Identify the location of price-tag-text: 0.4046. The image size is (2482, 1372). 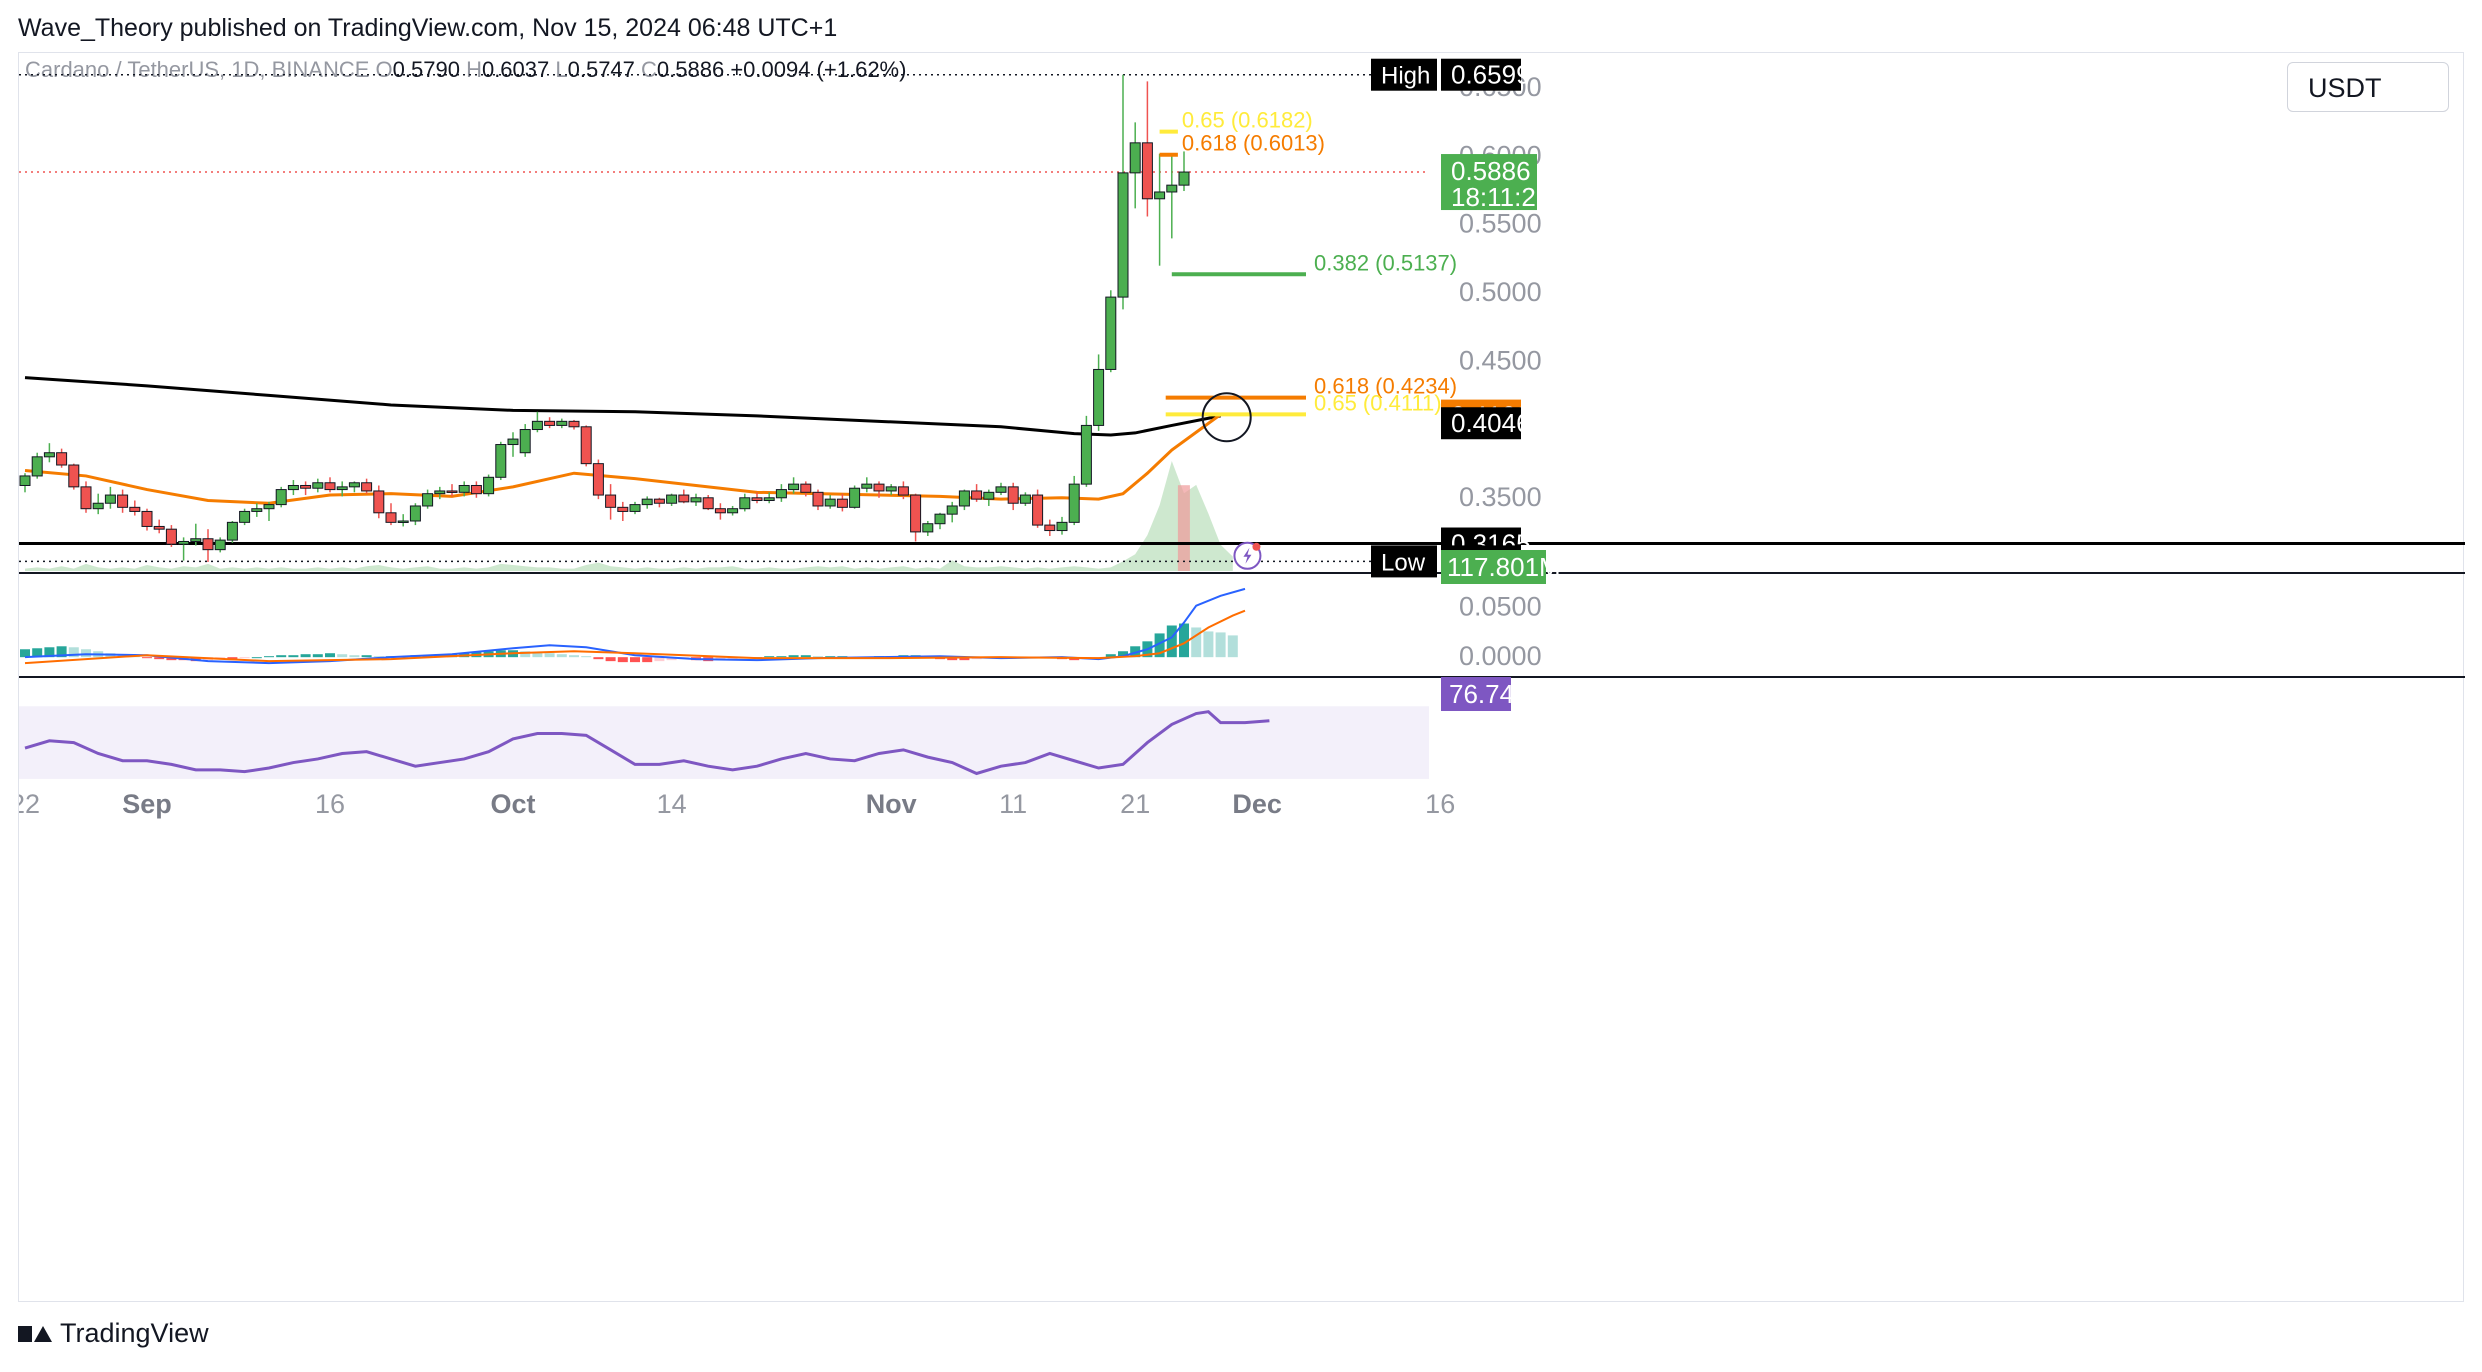
(1491, 423).